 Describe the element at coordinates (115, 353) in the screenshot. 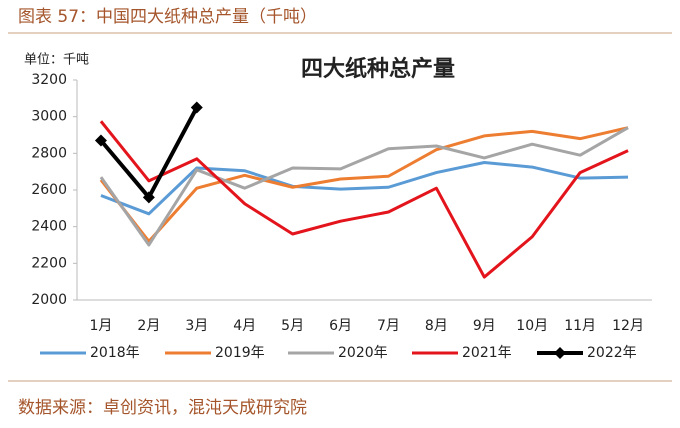

I see `legend-label: 2018年` at that location.